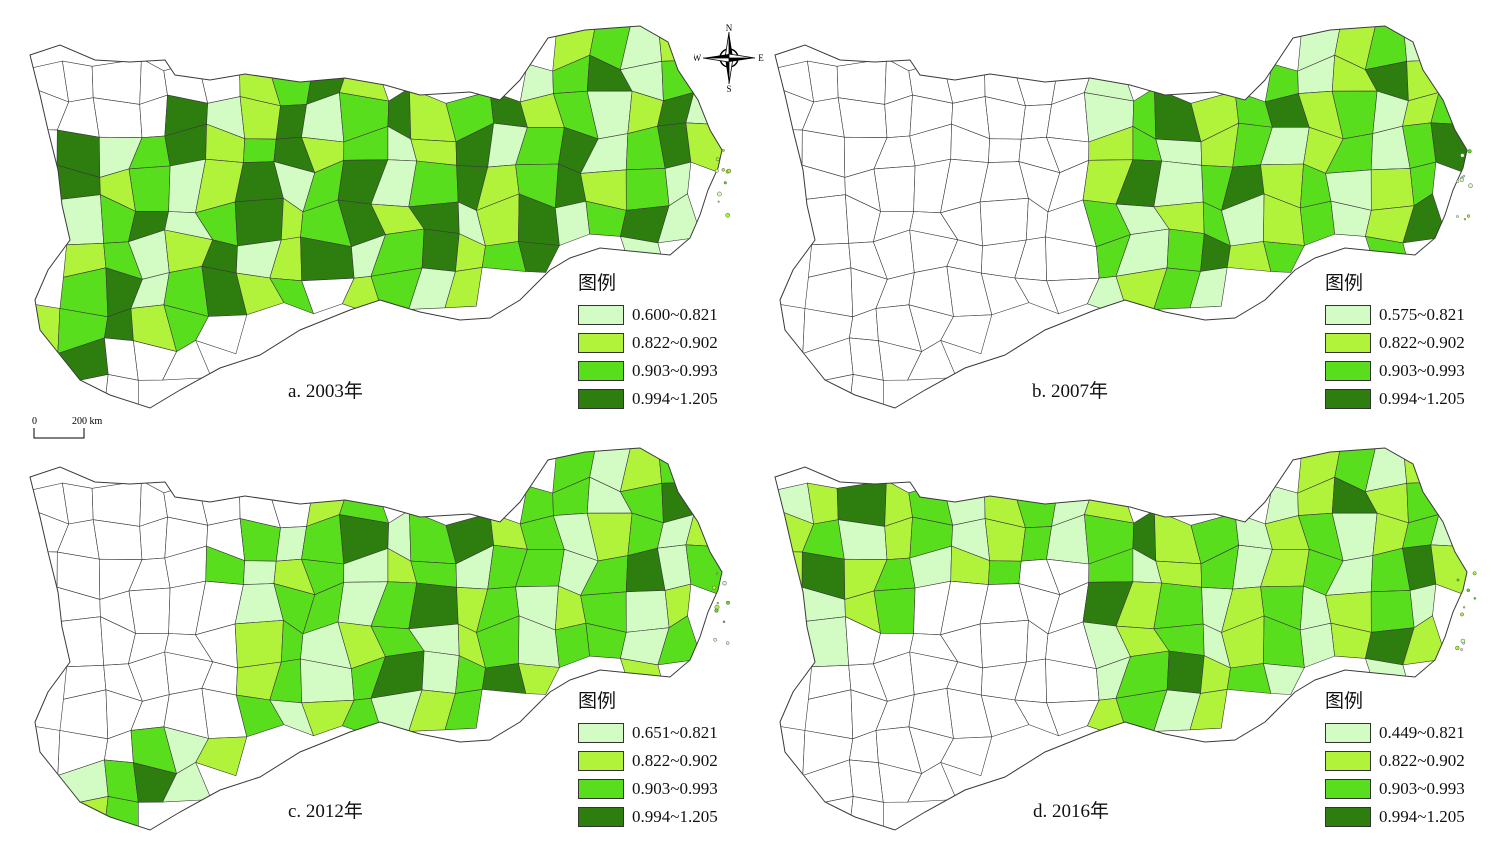 The height and width of the screenshot is (844, 1491). I want to click on legend-label: 0.575~0.821, so click(1422, 314).